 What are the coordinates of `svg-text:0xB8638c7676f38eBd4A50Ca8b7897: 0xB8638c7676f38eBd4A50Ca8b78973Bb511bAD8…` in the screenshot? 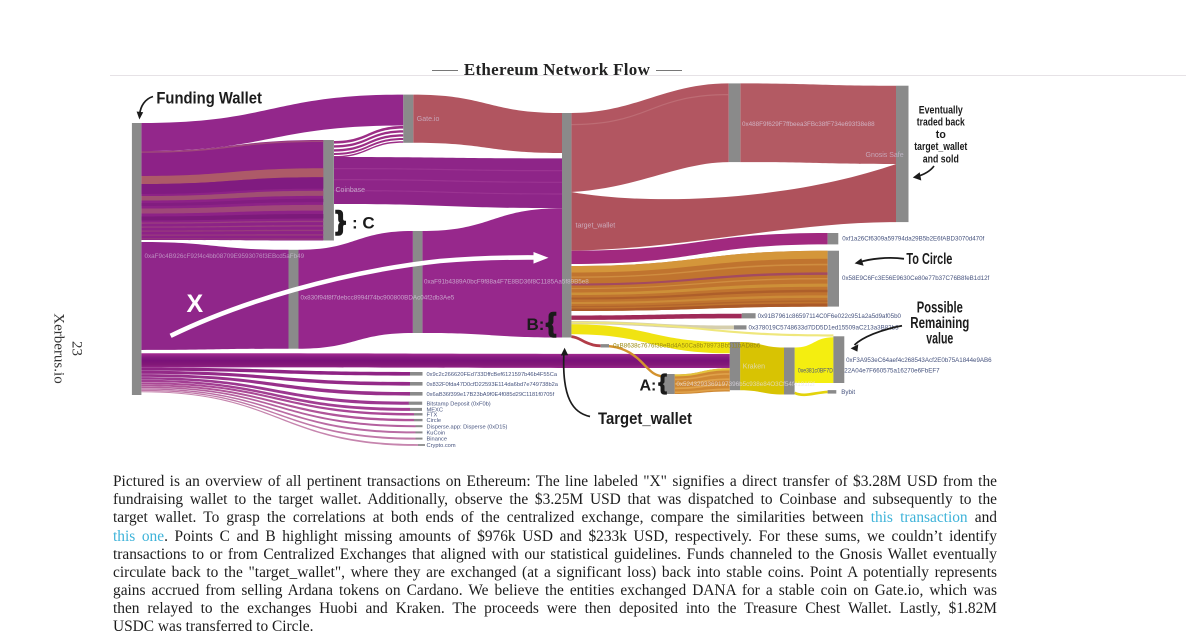 It's located at (687, 345).